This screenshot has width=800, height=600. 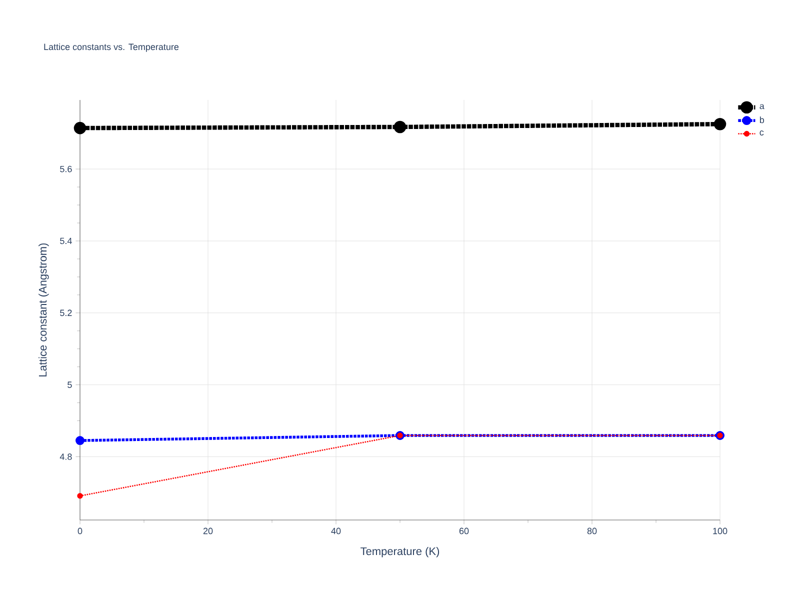 What do you see at coordinates (720, 531) in the screenshot?
I see `x-tick-label: 100` at bounding box center [720, 531].